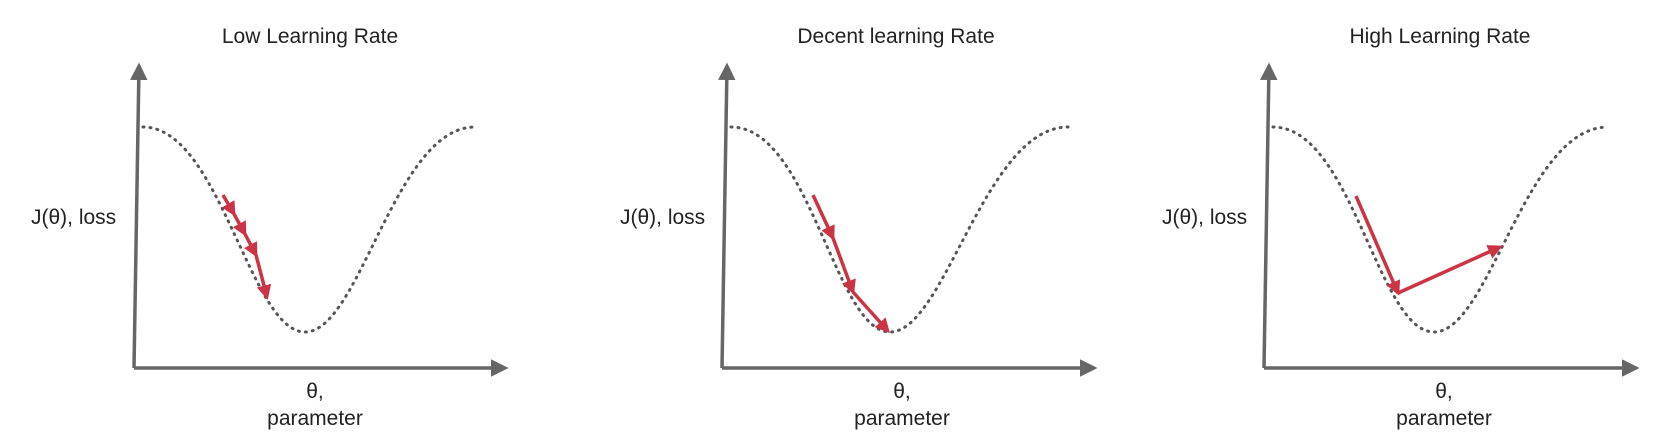 Image resolution: width=1667 pixels, height=446 pixels. What do you see at coordinates (310, 36) in the screenshot?
I see `panel-title: Low Learning Rate` at bounding box center [310, 36].